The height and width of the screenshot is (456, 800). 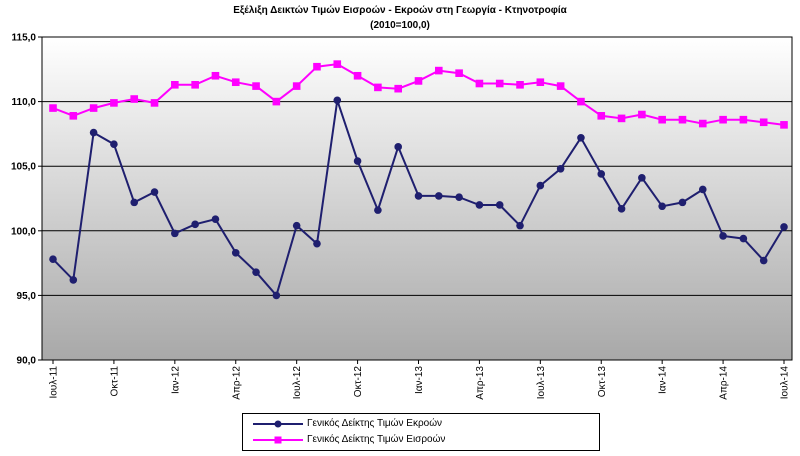 I want to click on y-tick-label: 115,0, so click(x=24, y=38).